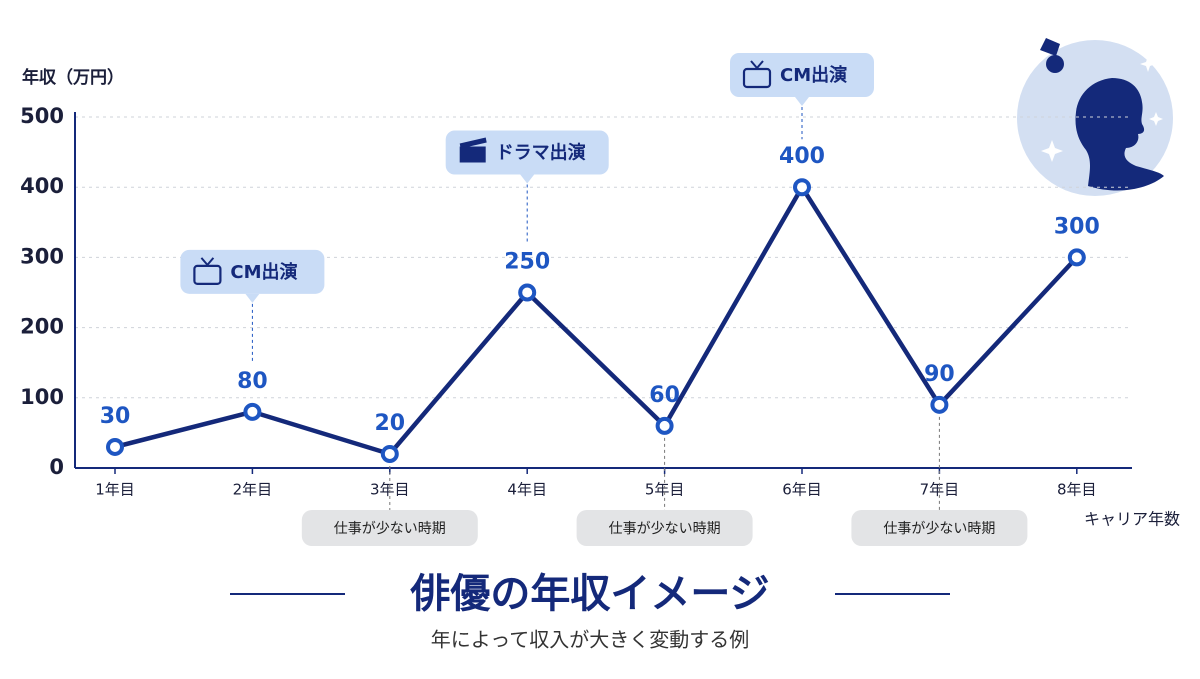  I want to click on x-tick-label: 8年目, so click(1077, 490).